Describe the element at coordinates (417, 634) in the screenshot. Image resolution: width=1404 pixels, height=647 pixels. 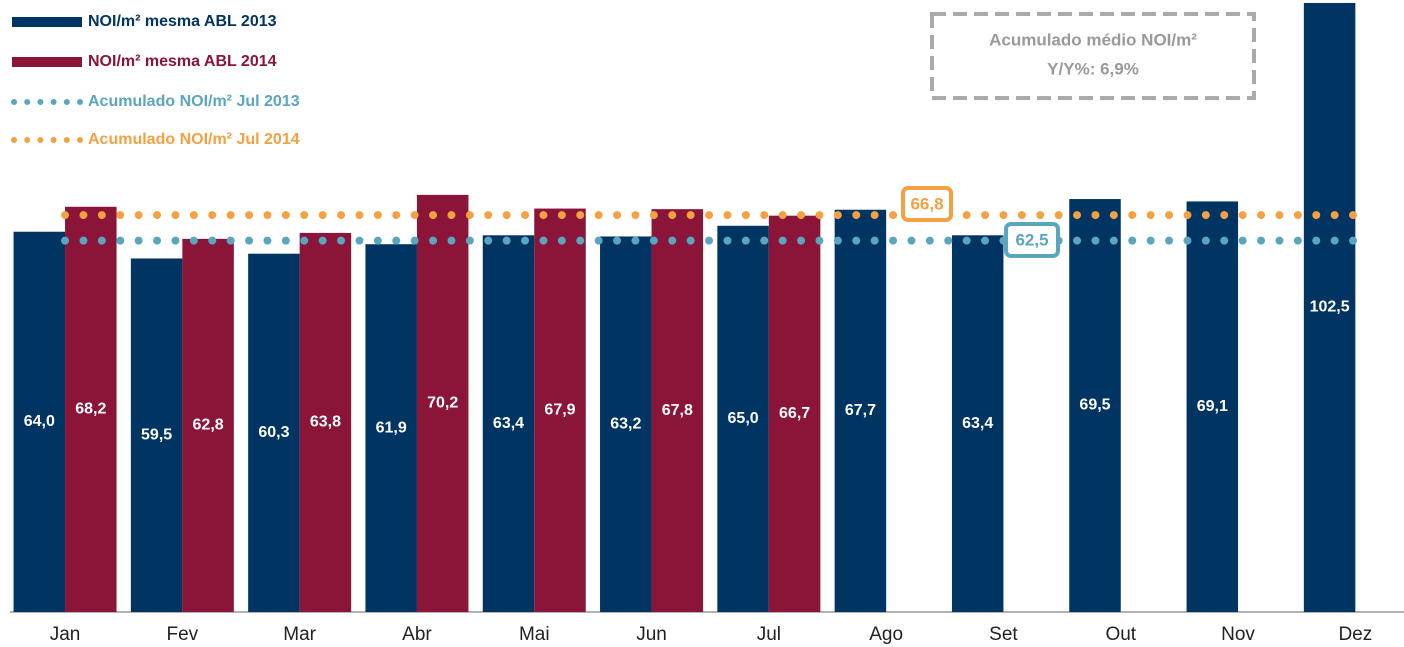
I see `x-tick-label: Abr` at that location.